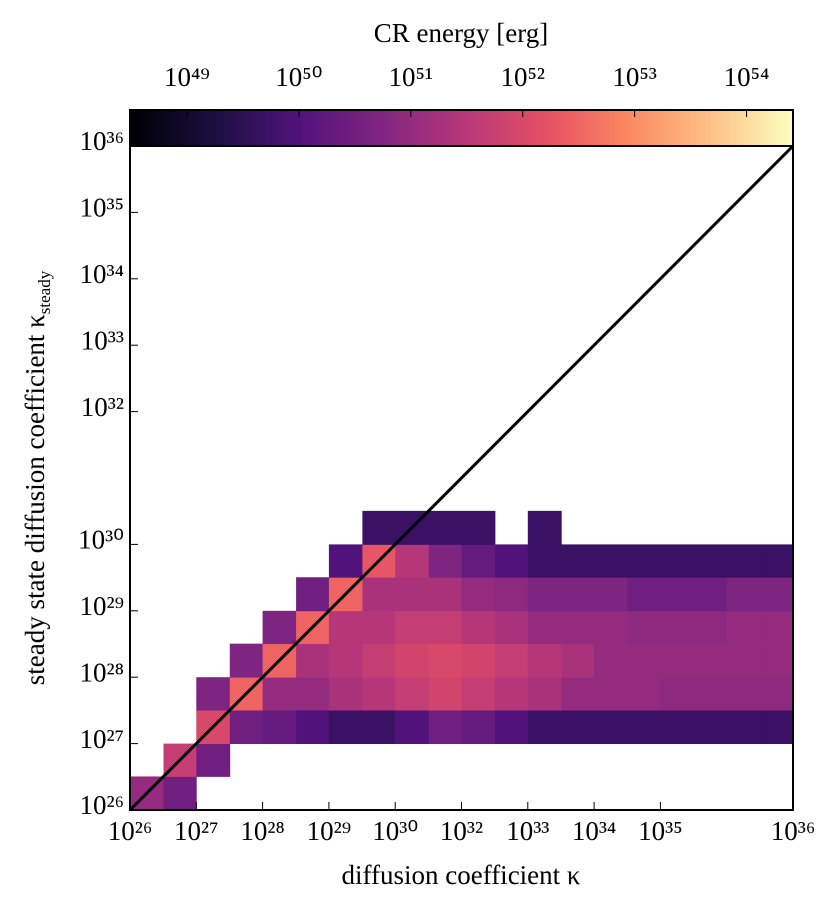 The height and width of the screenshot is (904, 830). What do you see at coordinates (395, 831) in the screenshot?
I see `x-tick-label: 10³⁰` at bounding box center [395, 831].